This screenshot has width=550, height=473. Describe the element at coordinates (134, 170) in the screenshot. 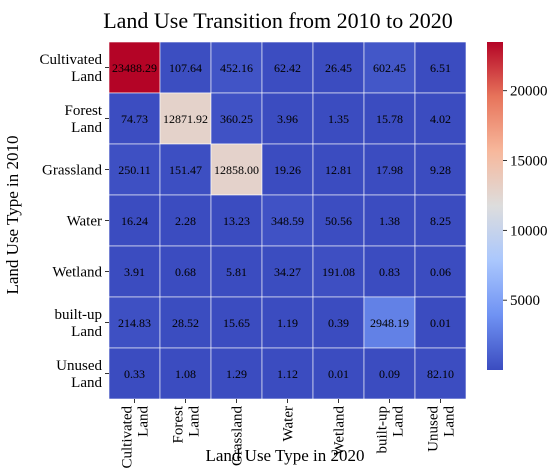

I see `cell-value-label: 250.11` at that location.